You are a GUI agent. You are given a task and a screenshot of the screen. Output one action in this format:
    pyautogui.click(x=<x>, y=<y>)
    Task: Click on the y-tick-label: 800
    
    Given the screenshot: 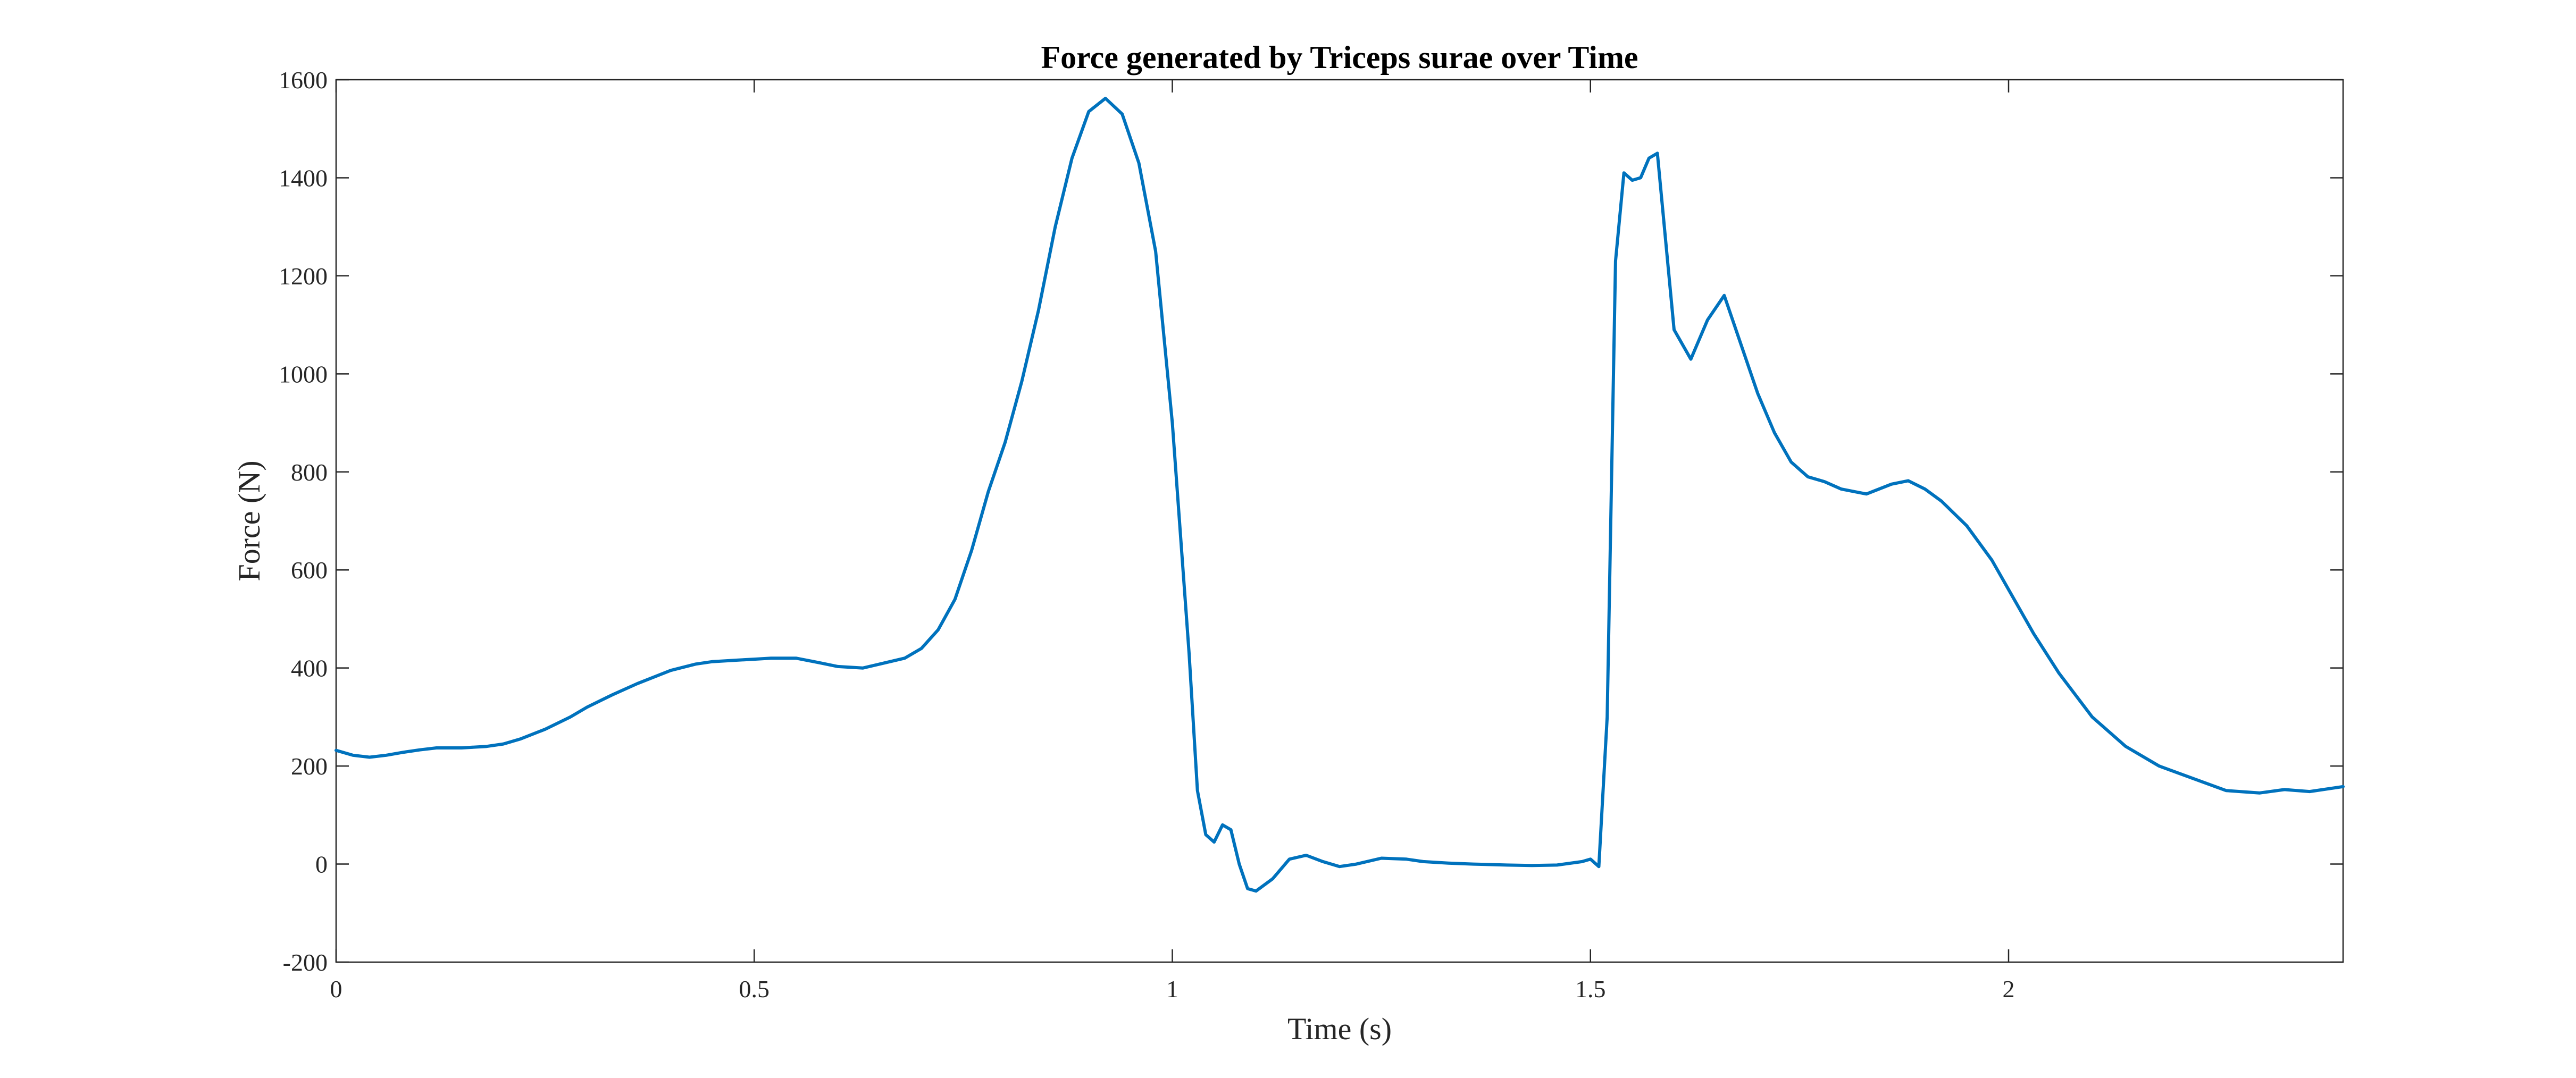 What is the action you would take?
    pyautogui.click(x=309, y=473)
    